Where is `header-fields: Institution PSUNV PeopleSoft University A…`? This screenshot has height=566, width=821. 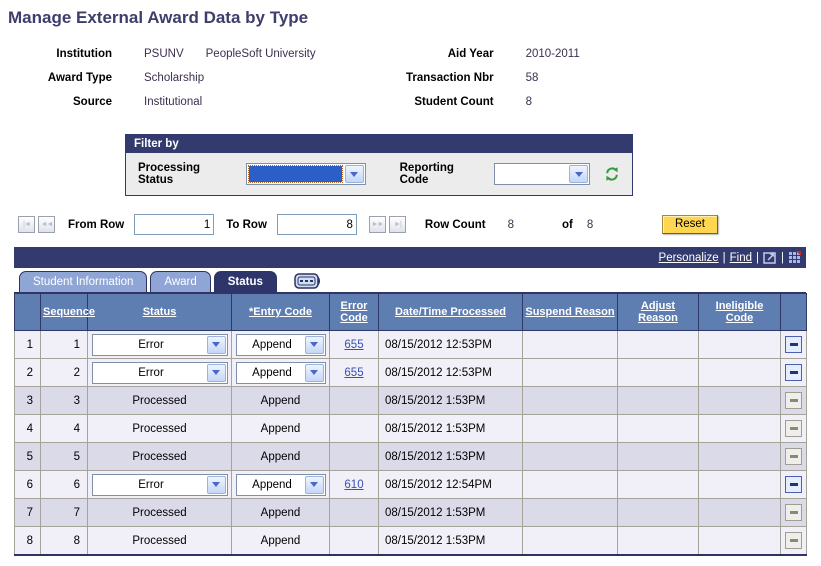 header-fields: Institution PSUNV PeopleSoft University A… is located at coordinates (410, 78).